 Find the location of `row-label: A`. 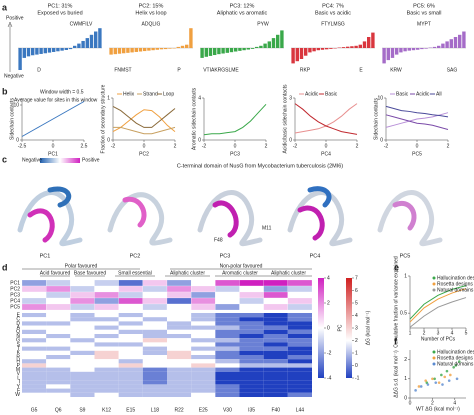

row-label: A is located at coordinates (19, 328).